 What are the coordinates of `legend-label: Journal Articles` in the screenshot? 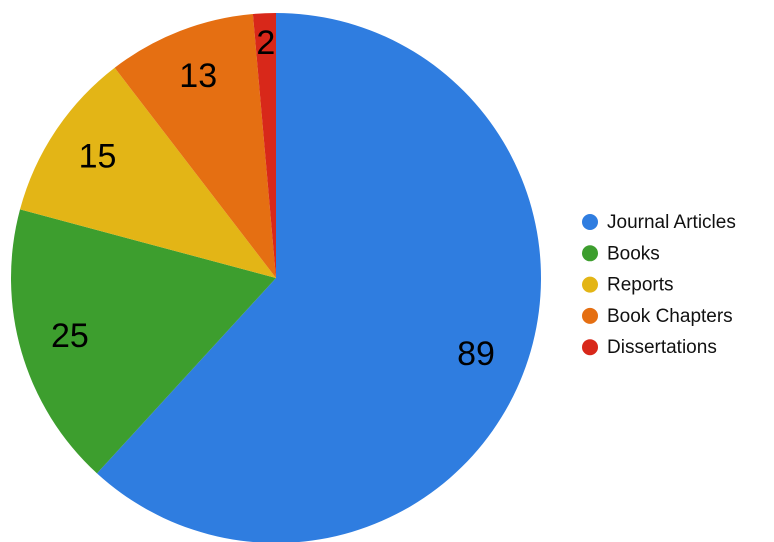 It's located at (671, 222).